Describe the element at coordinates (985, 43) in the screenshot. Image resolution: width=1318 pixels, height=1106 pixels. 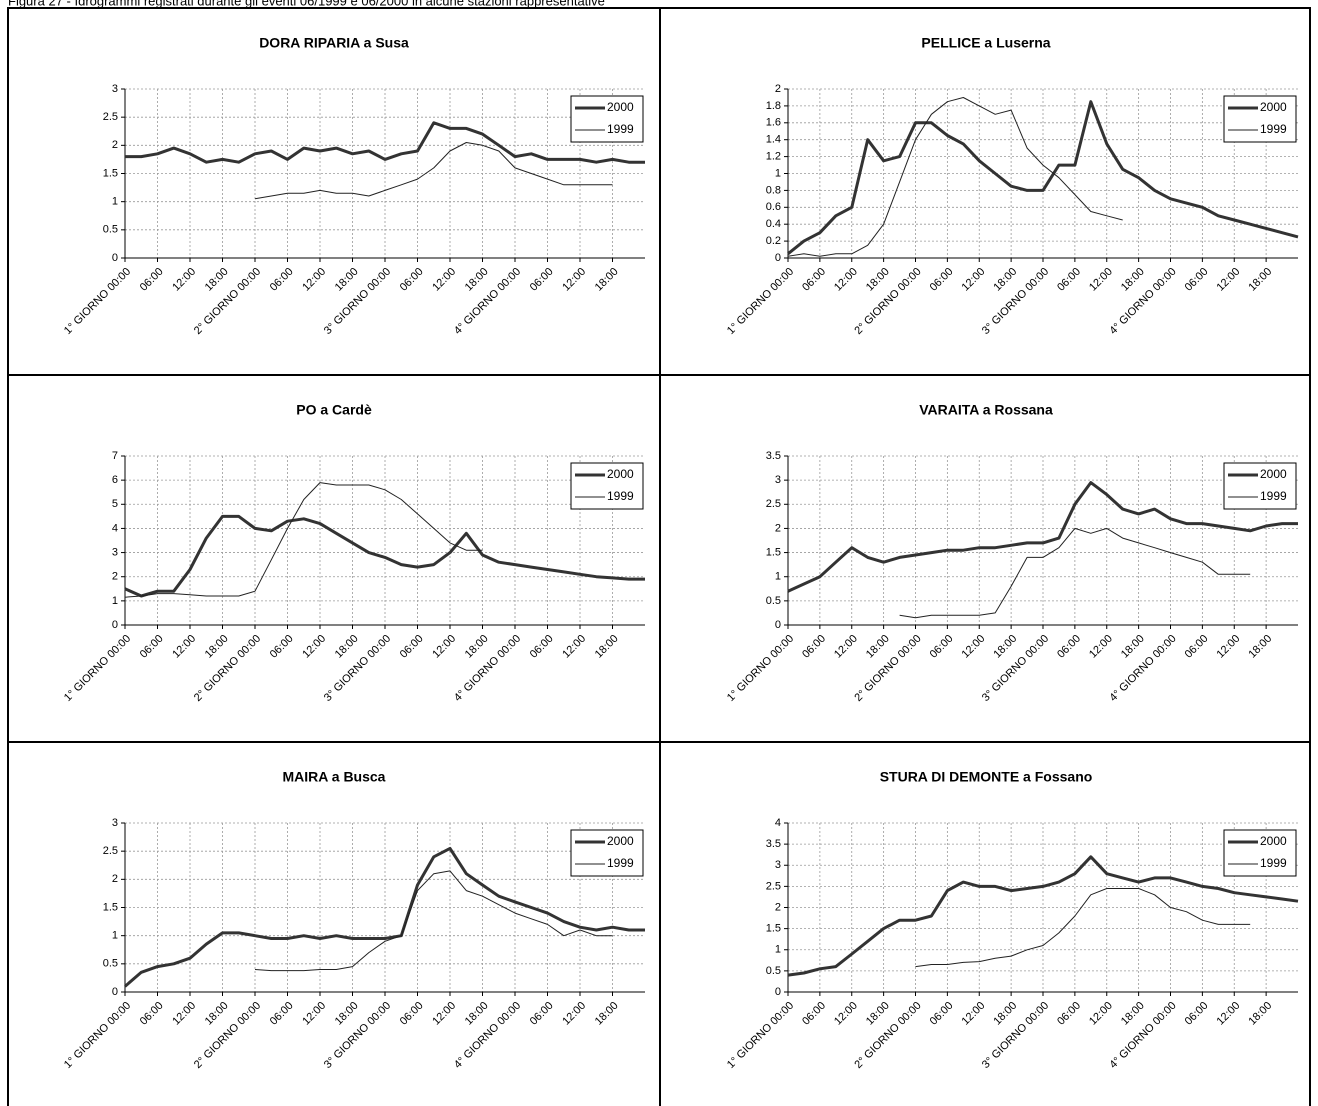
I see `chart-title: PELLICE a Luserna` at that location.